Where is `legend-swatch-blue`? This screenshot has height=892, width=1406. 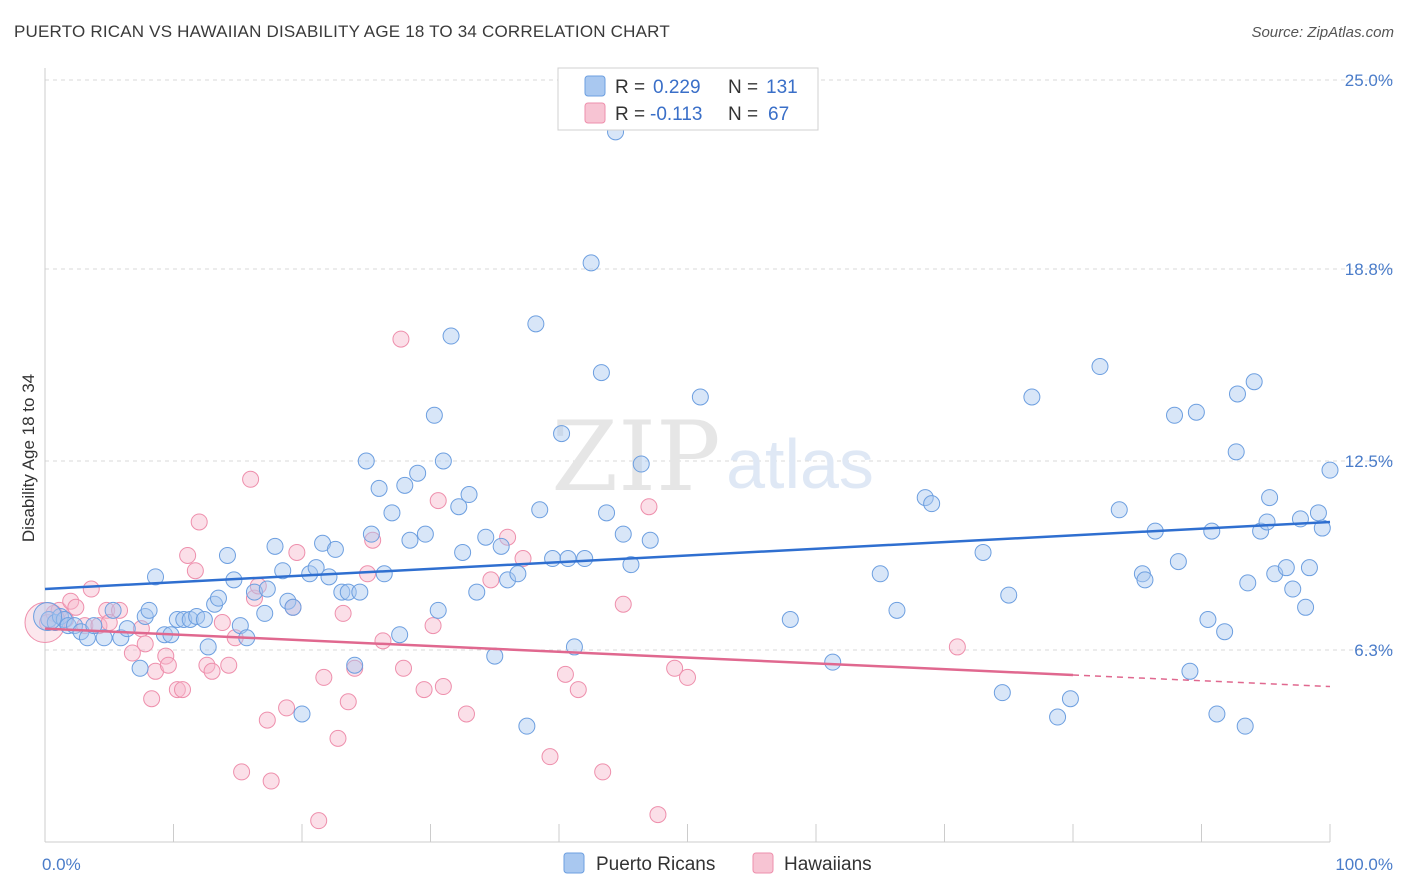 legend-swatch-blue is located at coordinates (595, 86).